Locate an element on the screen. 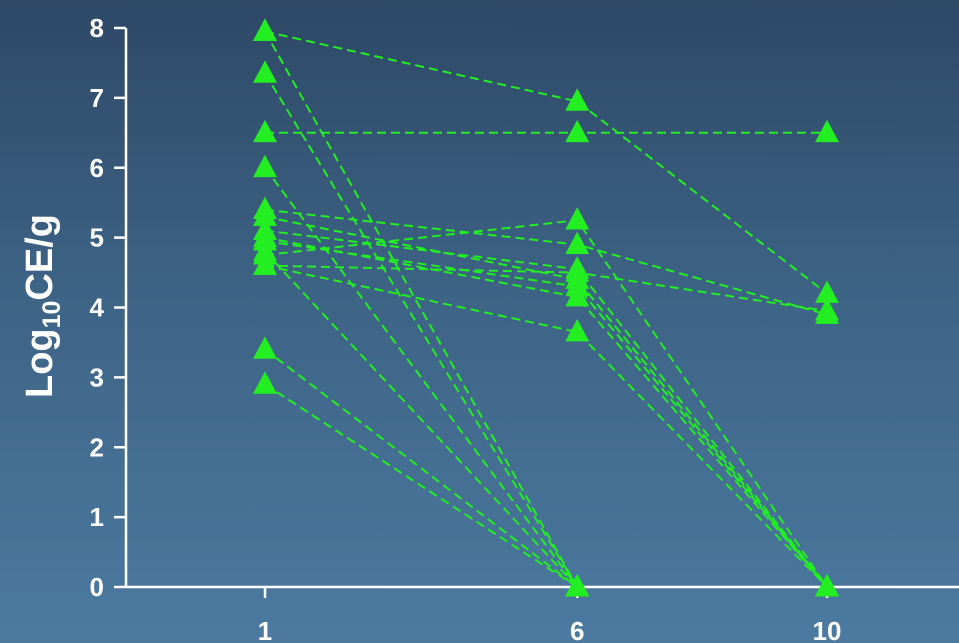 This screenshot has height=643, width=959. y-axis-title-pre: Log is located at coordinates (40, 363).